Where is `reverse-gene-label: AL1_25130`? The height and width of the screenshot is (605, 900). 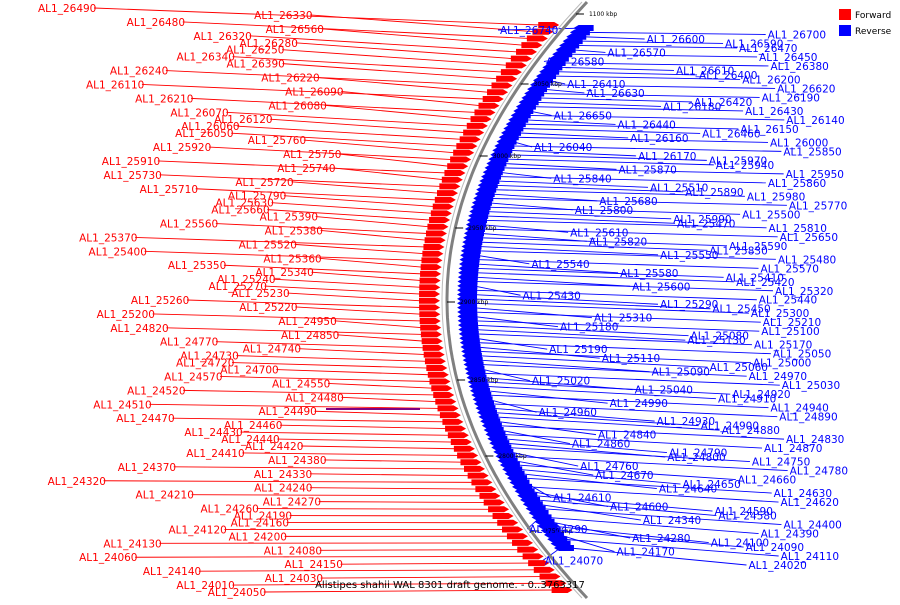 reverse-gene-label: AL1_25130 is located at coordinates (716, 341).